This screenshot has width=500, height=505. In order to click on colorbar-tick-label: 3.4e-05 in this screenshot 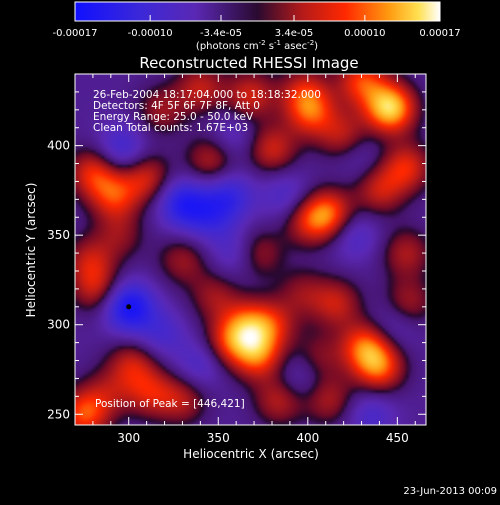, I will do `click(294, 33)`.